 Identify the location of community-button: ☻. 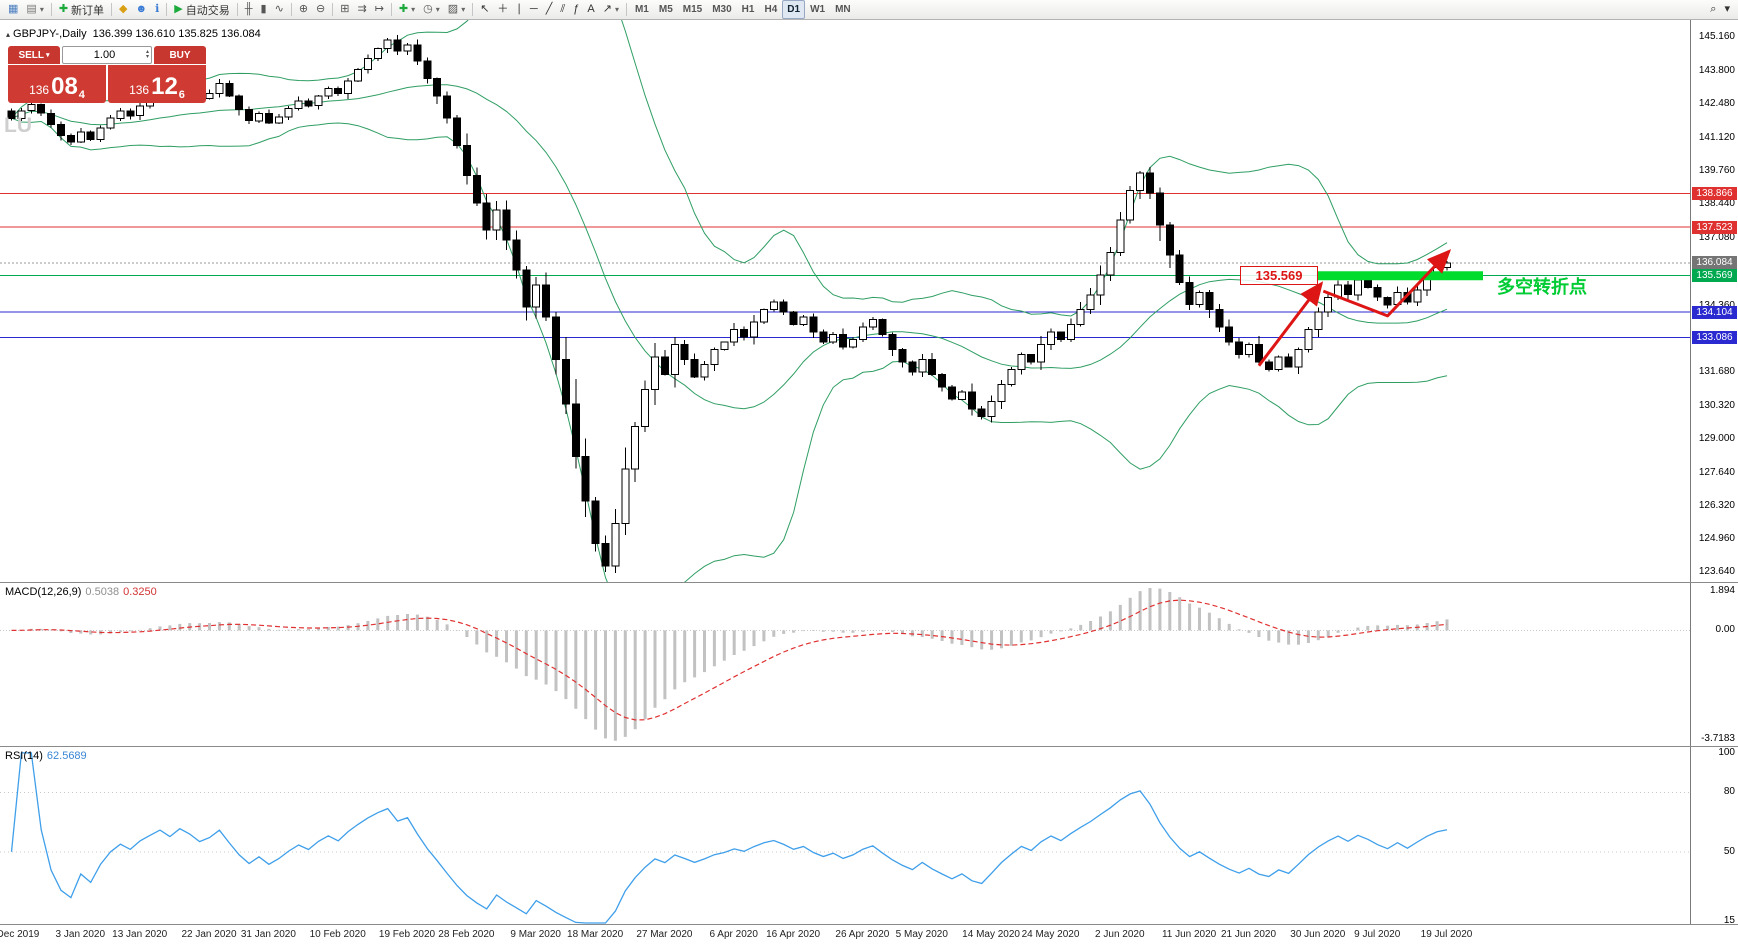
(142, 9).